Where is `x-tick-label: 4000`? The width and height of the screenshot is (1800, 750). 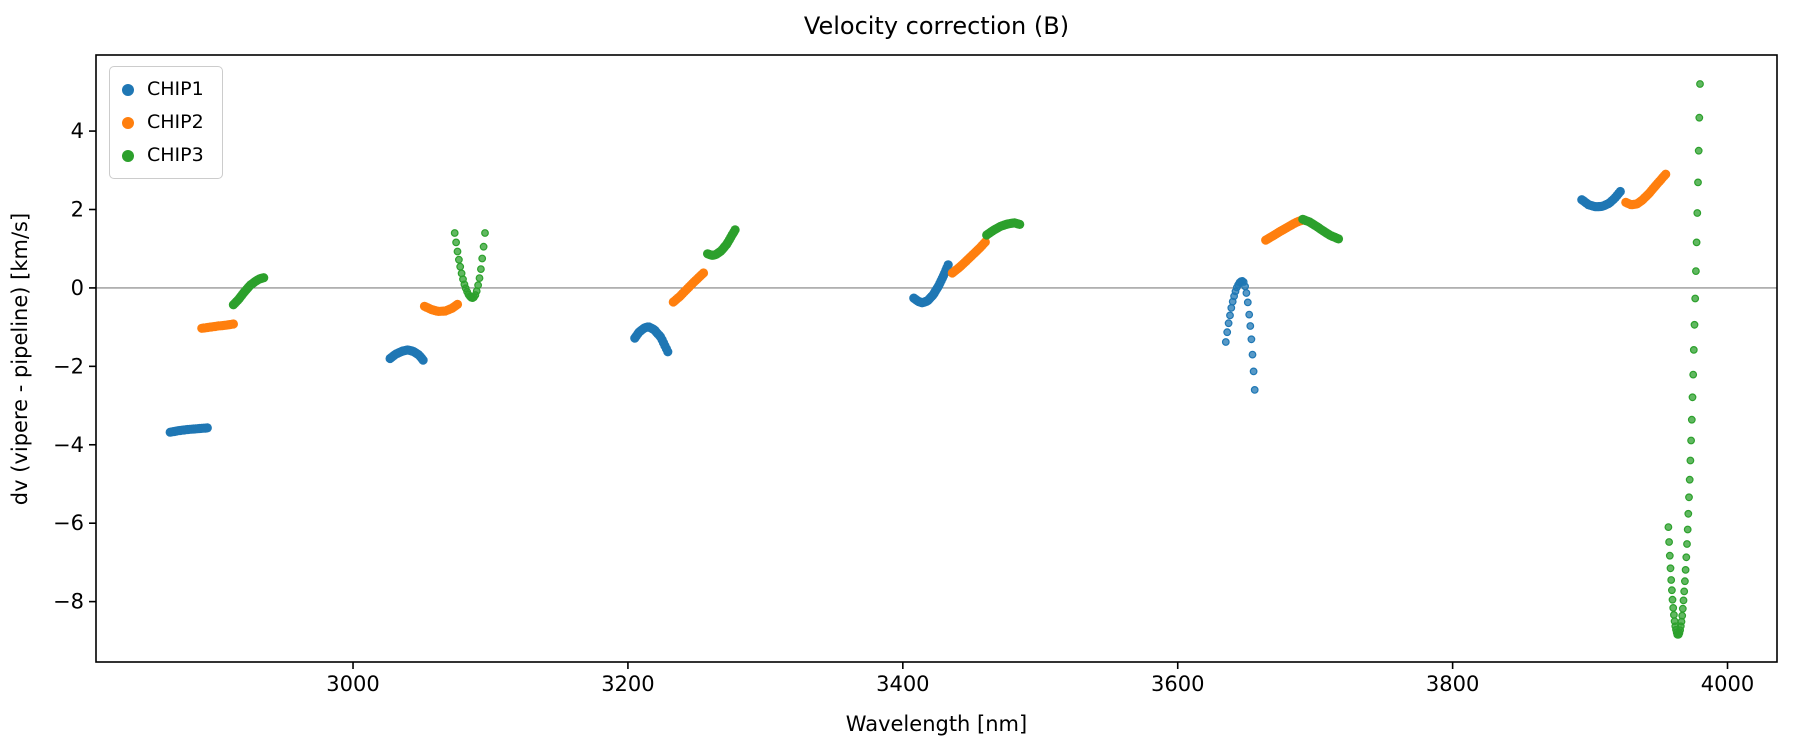
x-tick-label: 4000 is located at coordinates (1727, 684).